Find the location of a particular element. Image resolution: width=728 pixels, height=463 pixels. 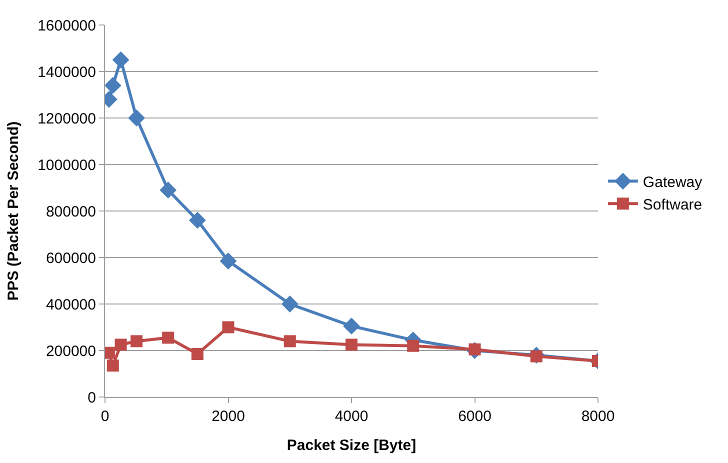

y-tick-label: 200000 is located at coordinates (71, 351).